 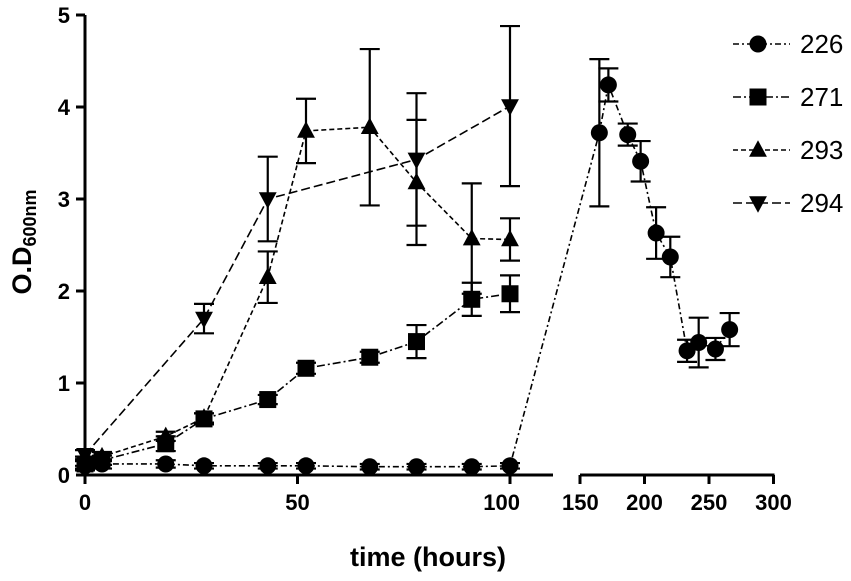 What do you see at coordinates (580, 502) in the screenshot?
I see `x-tick-label: 150` at bounding box center [580, 502].